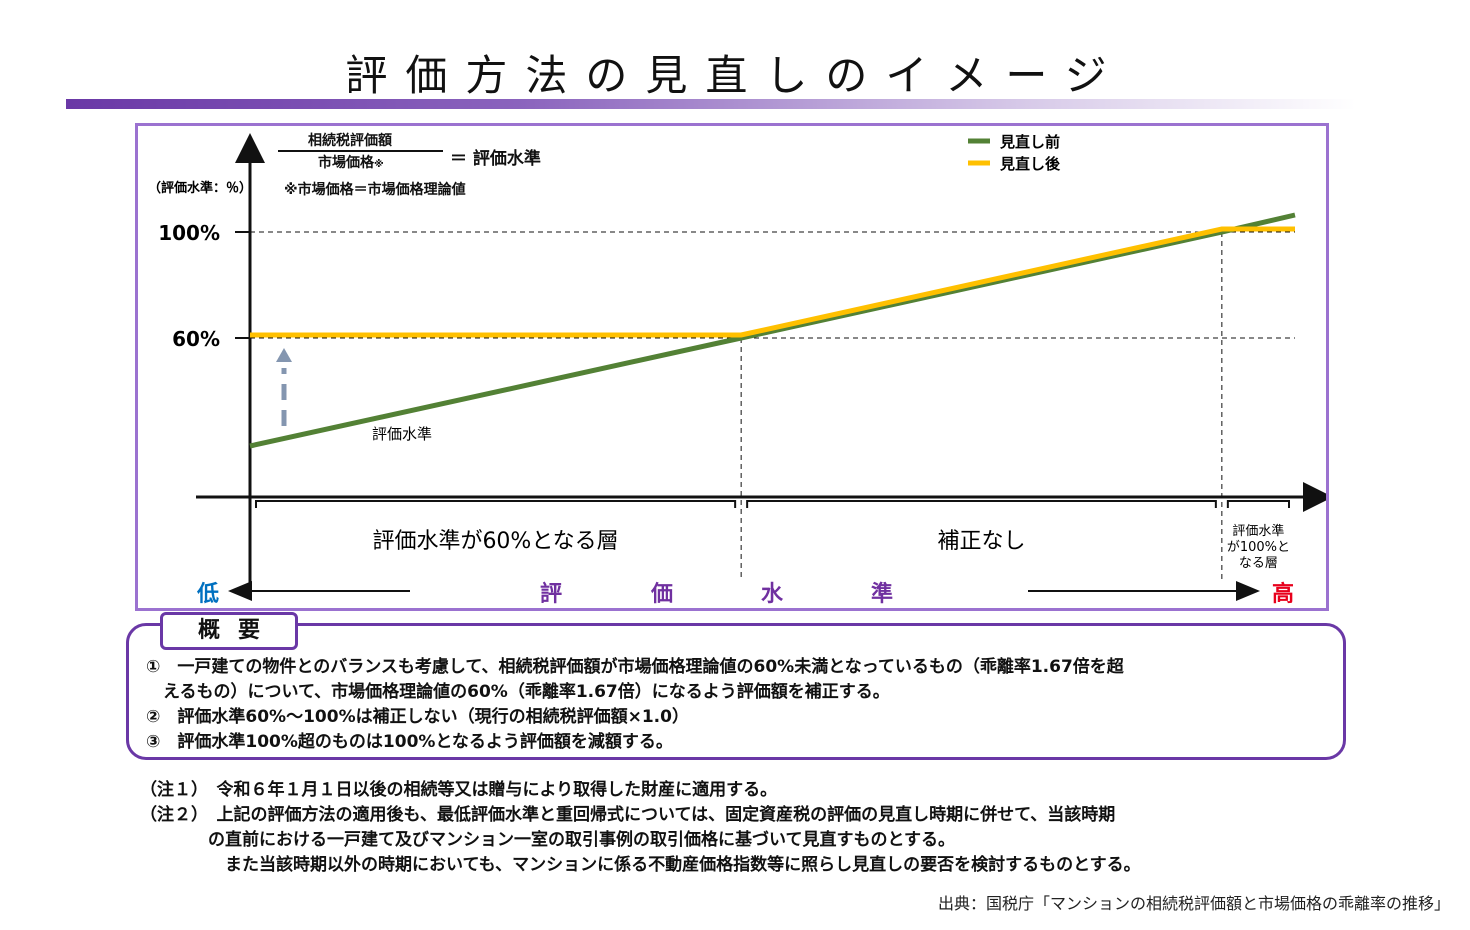 The image size is (1470, 930). What do you see at coordinates (409, 742) in the screenshot?
I see `summary-item: ③ 評価水準100%超のものは100%となるよう評価額を減額する。` at bounding box center [409, 742].